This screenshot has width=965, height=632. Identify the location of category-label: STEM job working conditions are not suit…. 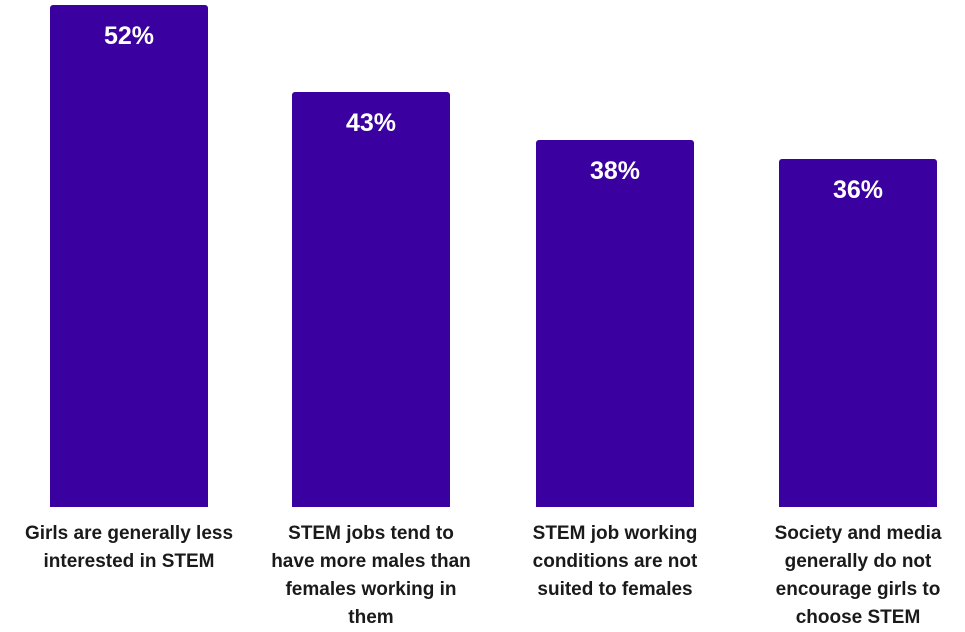
(615, 561).